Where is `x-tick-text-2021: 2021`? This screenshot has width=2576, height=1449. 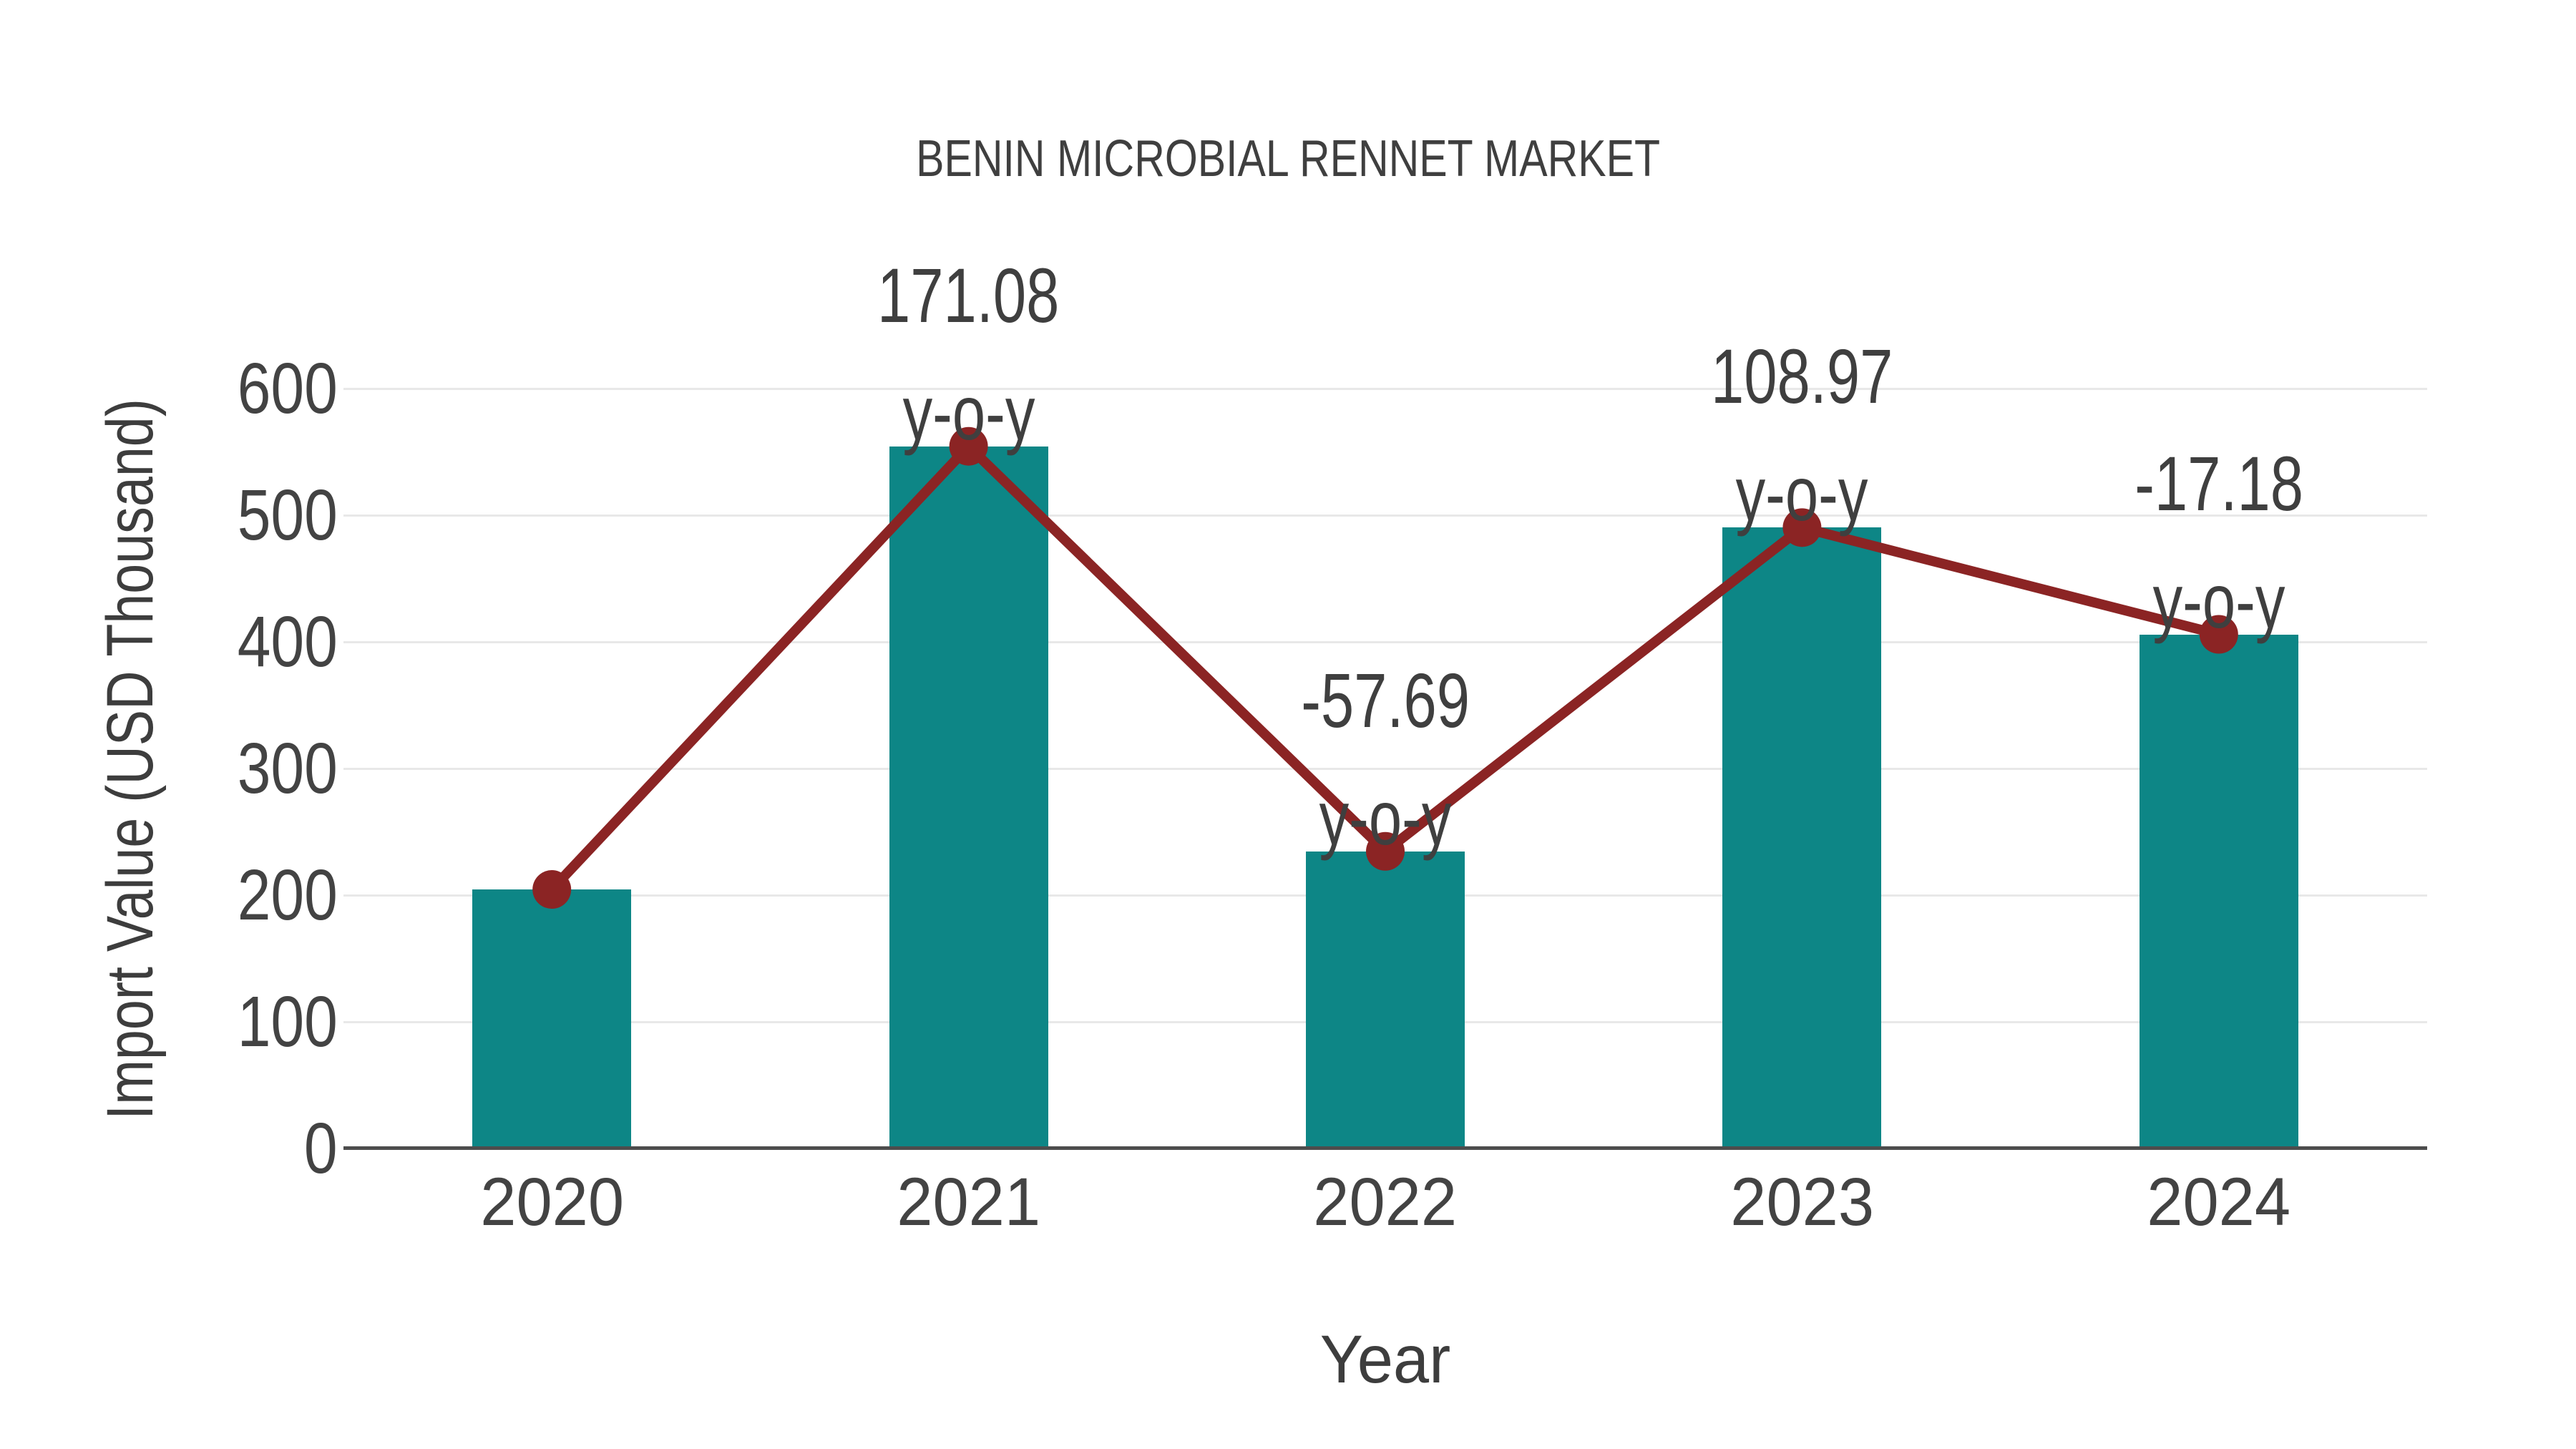 x-tick-text-2021: 2021 is located at coordinates (968, 1202).